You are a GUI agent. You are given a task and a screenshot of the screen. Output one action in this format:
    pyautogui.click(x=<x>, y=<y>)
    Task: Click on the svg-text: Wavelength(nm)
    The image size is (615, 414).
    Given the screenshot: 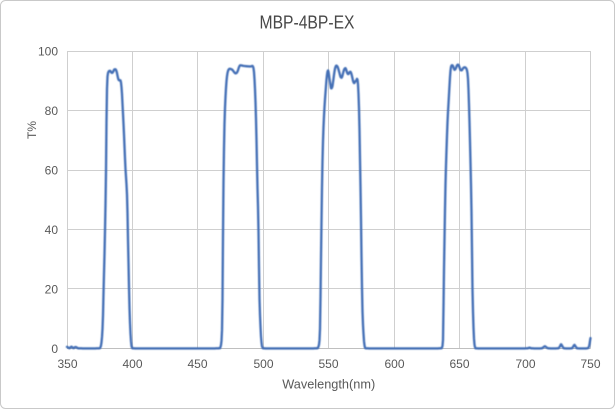 What is the action you would take?
    pyautogui.click(x=328, y=383)
    